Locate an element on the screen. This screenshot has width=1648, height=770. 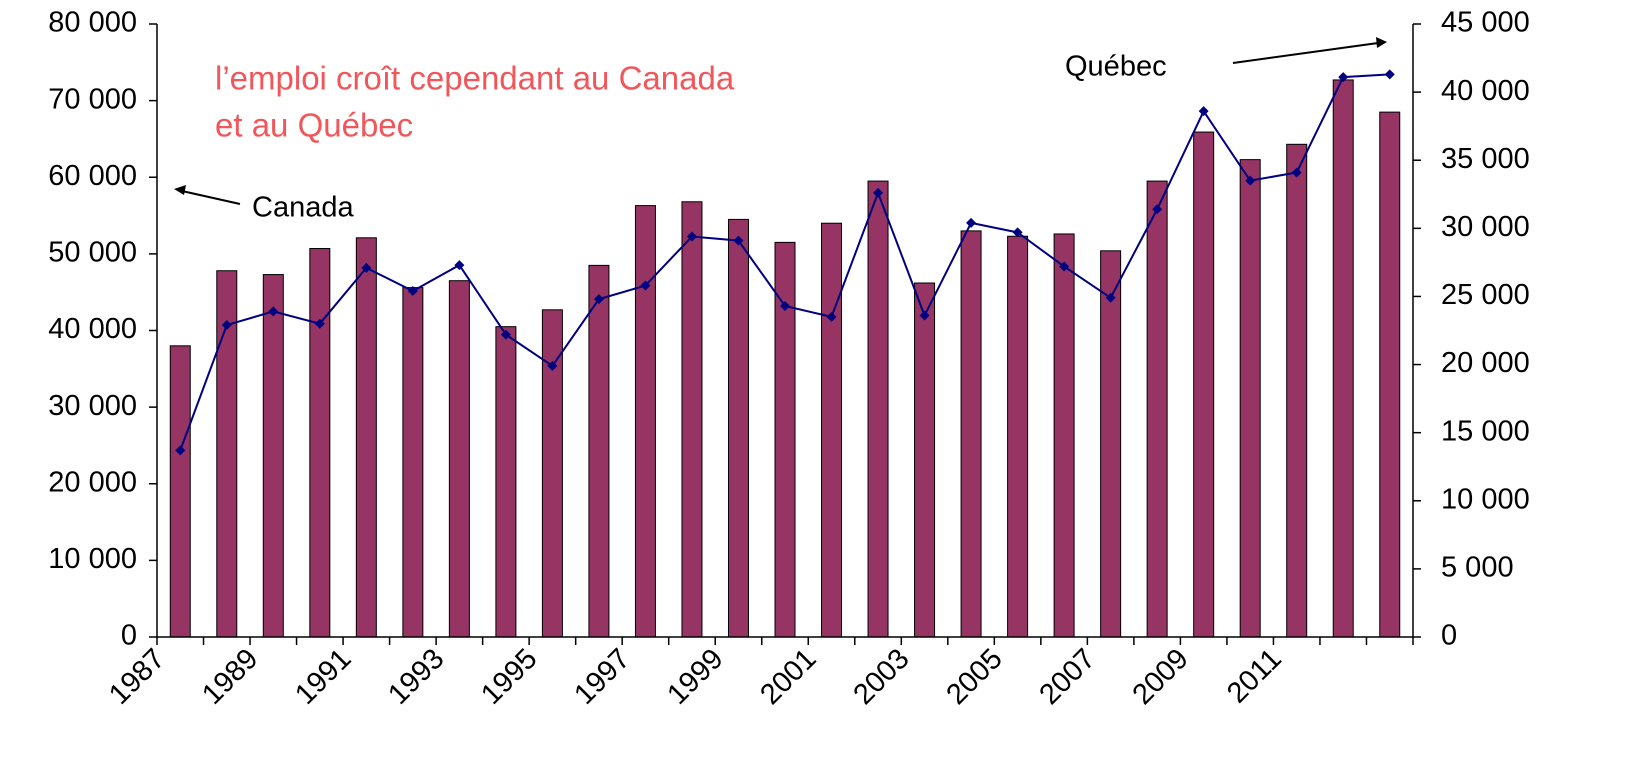
annotation: et au Québec is located at coordinates (314, 125).